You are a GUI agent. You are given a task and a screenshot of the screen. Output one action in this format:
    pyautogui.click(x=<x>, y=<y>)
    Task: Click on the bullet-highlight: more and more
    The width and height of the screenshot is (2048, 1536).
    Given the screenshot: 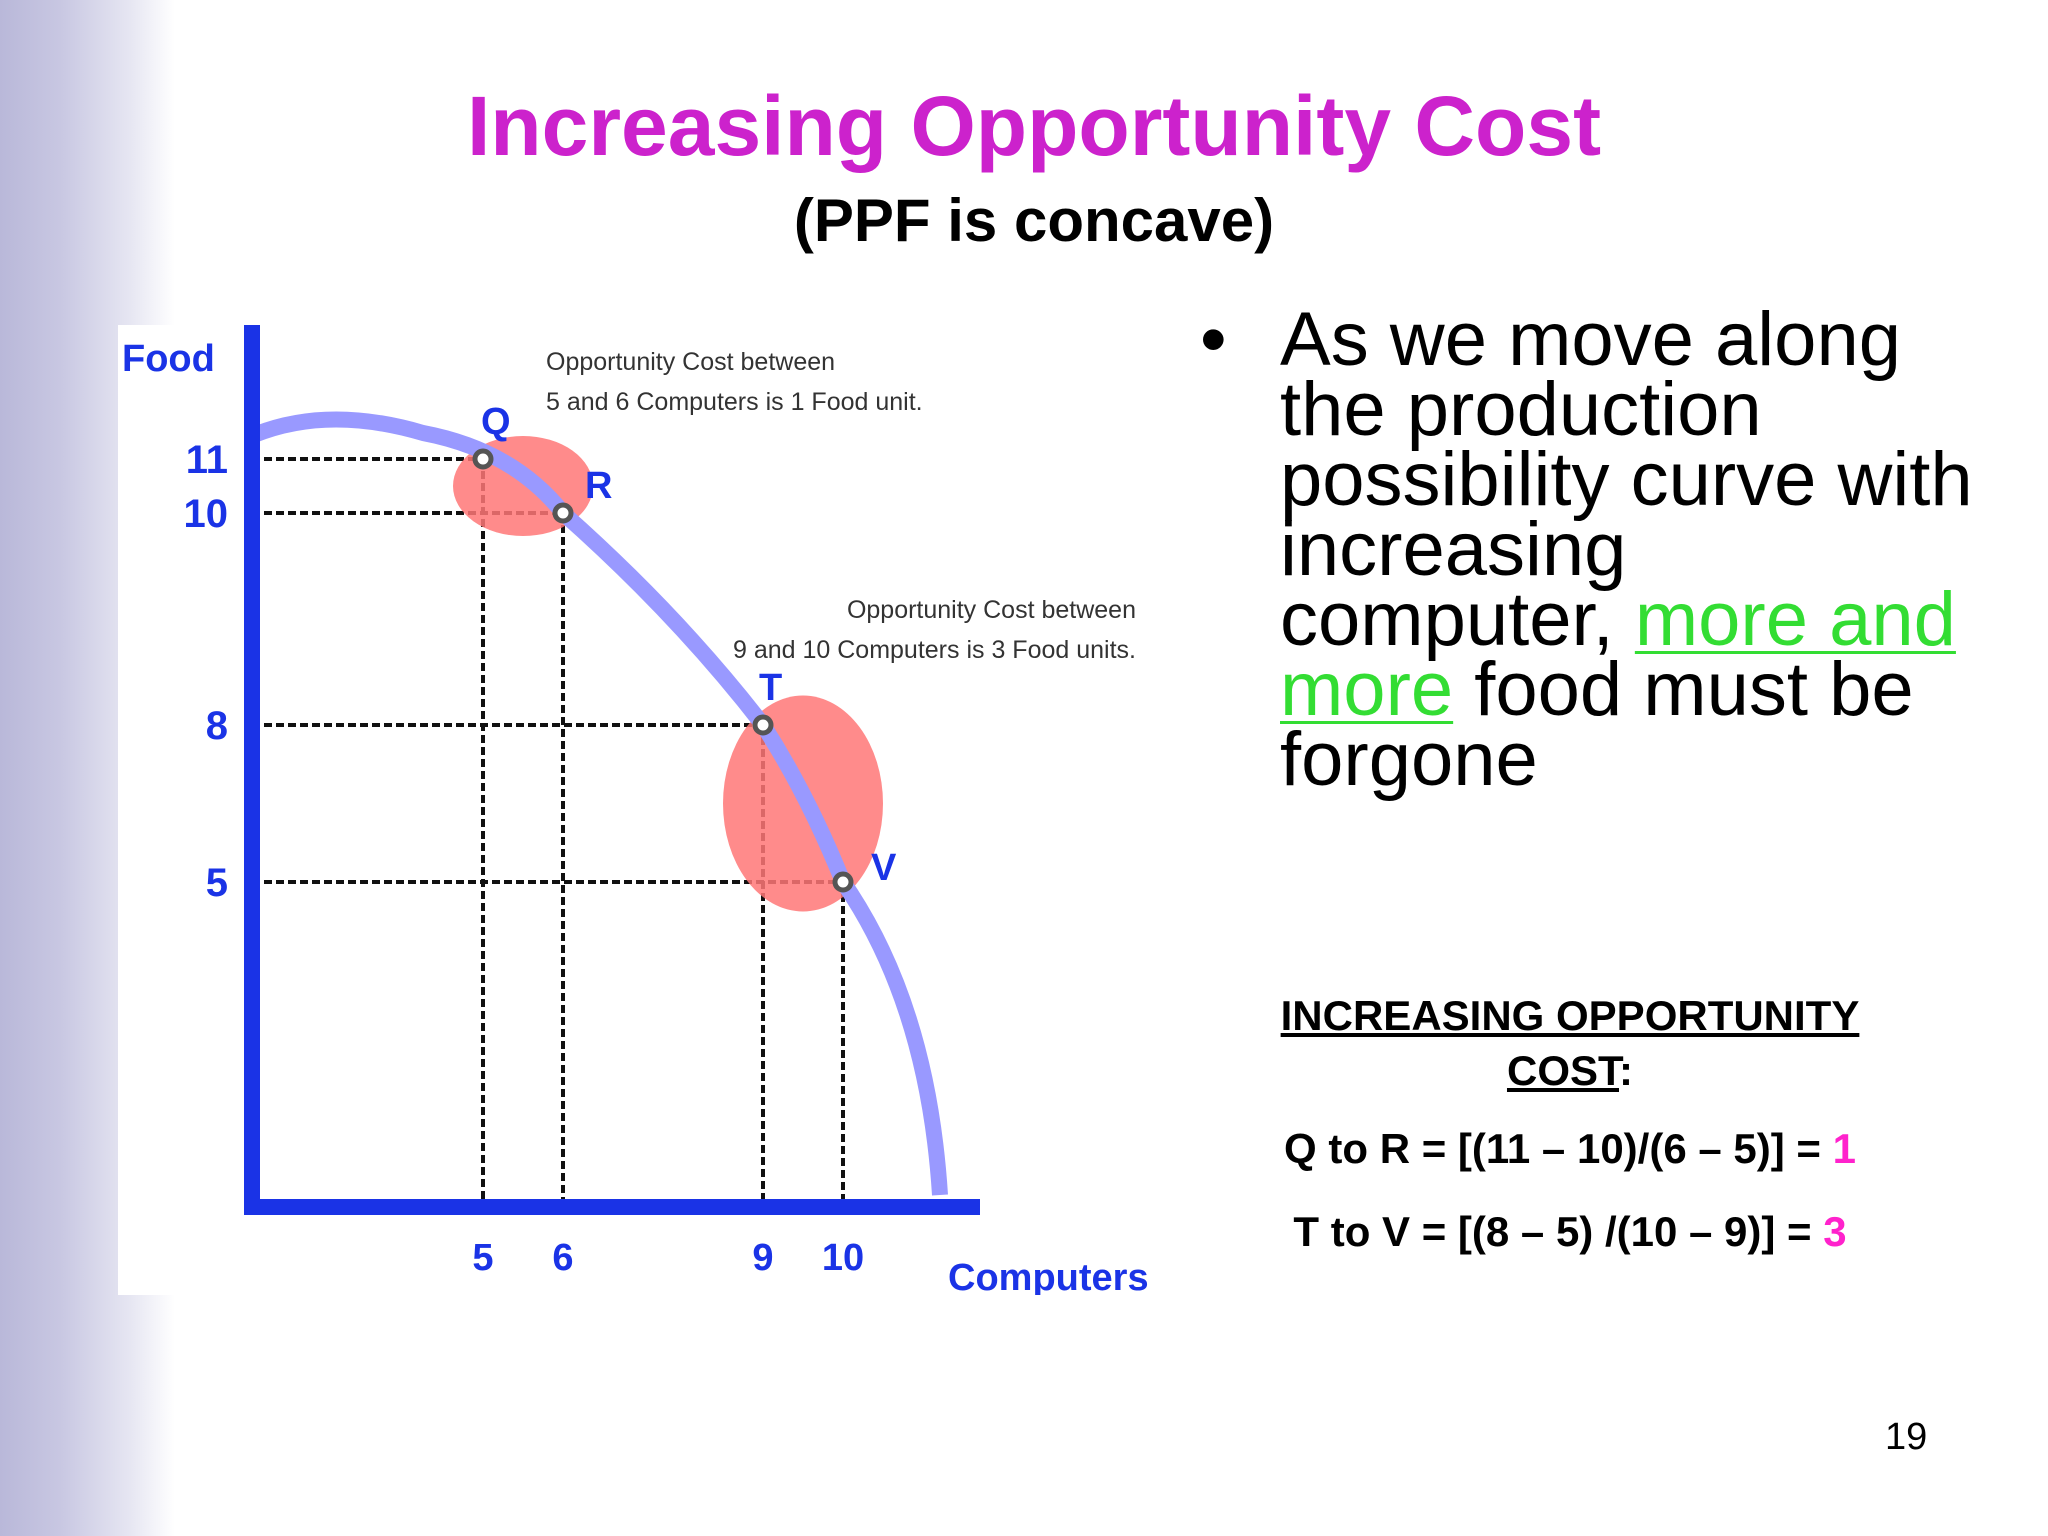 What is the action you would take?
    pyautogui.click(x=1618, y=654)
    